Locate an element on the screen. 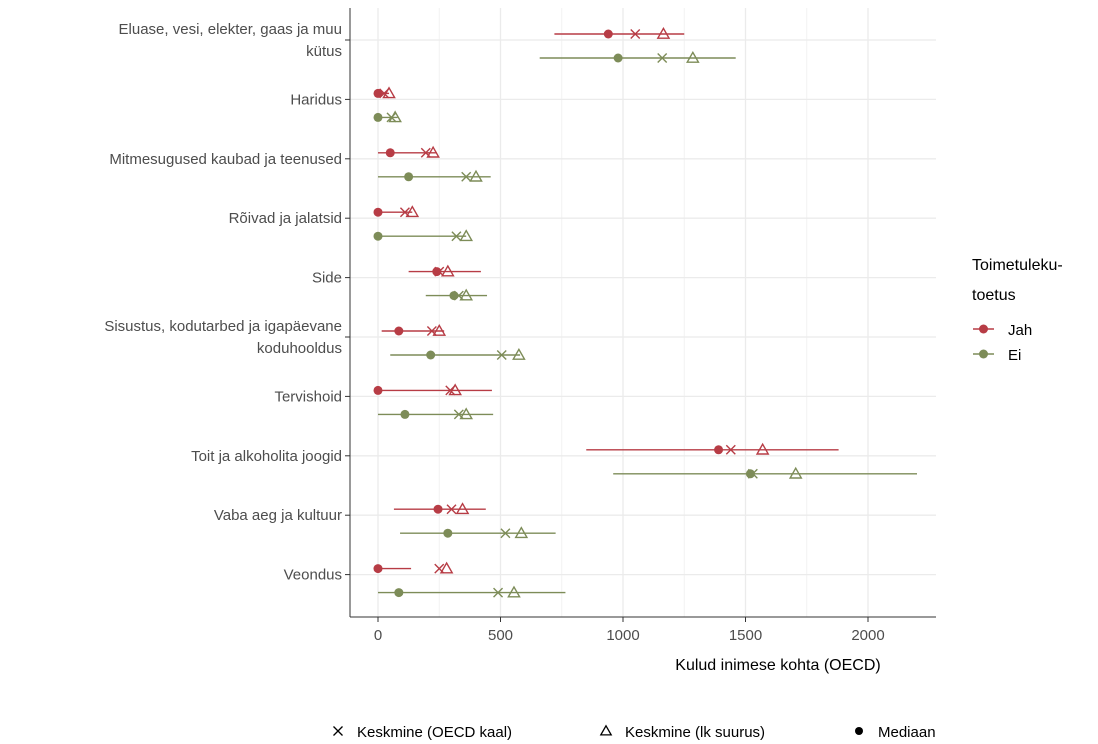  x-axis-title: Kulud inimese kohta (OECD) is located at coordinates (777, 665).